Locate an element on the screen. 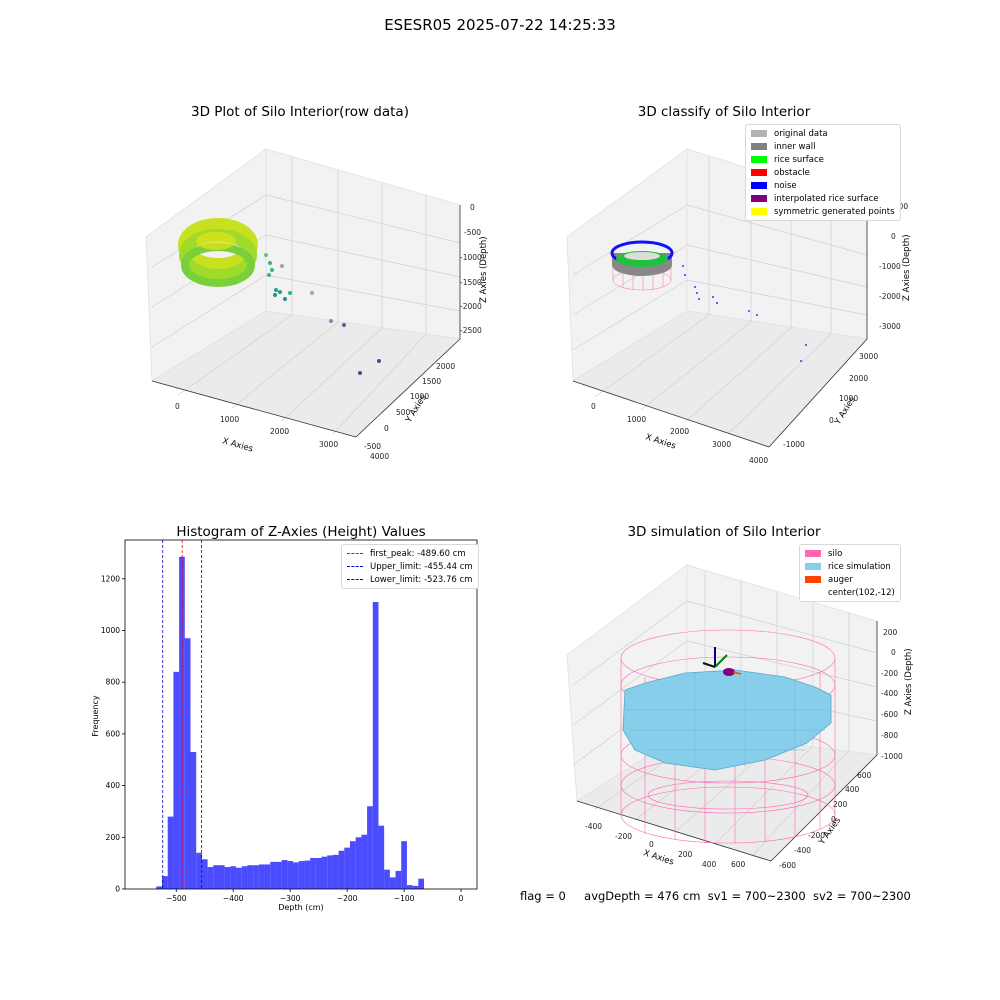 The height and width of the screenshot is (1000, 1000). plot1-z-ticks: 0 -500 -1000 -1500 -2000 -2500 is located at coordinates (471, 269).